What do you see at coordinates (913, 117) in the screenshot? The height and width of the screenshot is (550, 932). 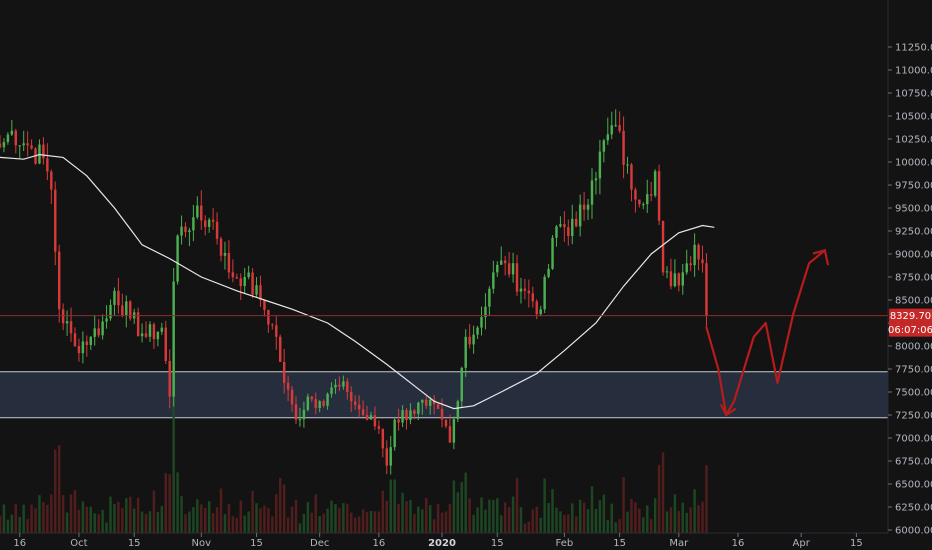 I see `price-tick-label: 10500.00` at bounding box center [913, 117].